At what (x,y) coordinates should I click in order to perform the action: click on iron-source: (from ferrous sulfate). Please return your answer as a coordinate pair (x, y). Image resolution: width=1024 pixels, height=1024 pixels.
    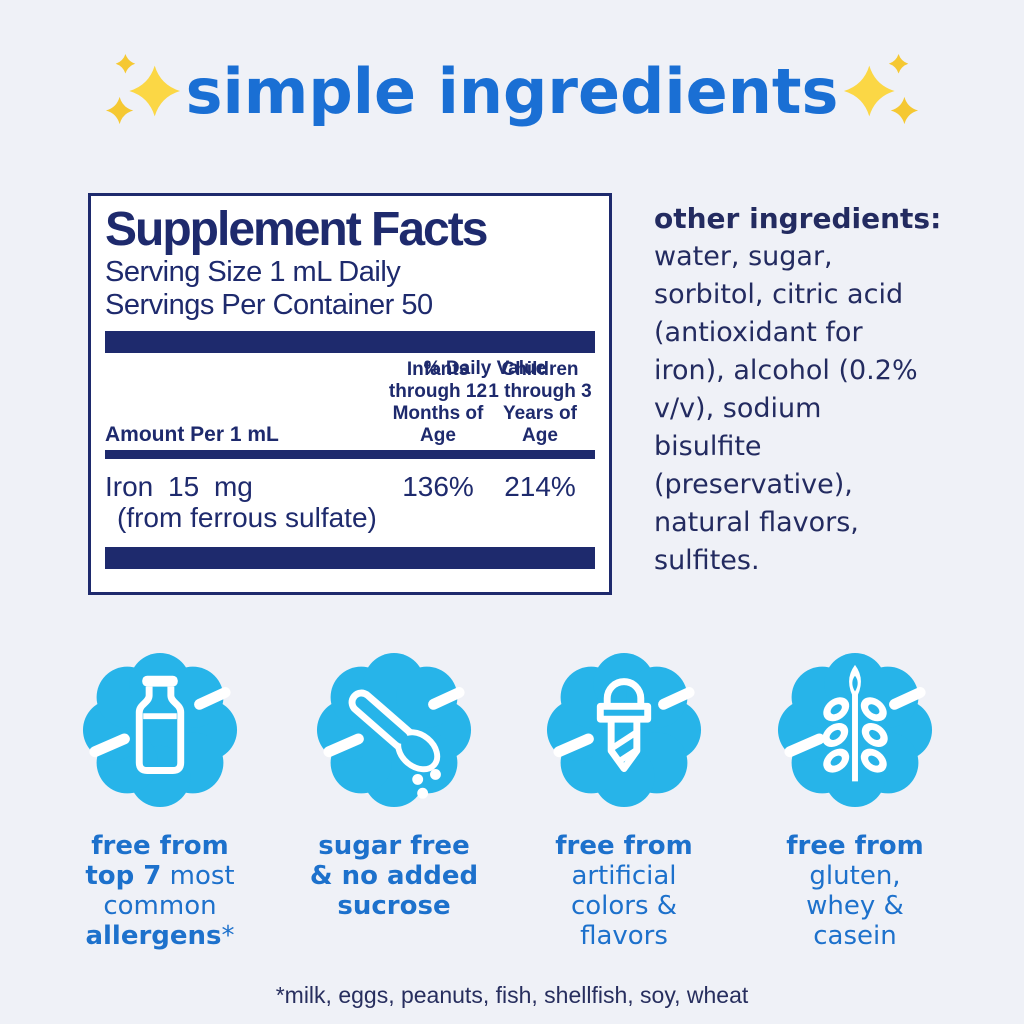
    Looking at the image, I should click on (247, 517).